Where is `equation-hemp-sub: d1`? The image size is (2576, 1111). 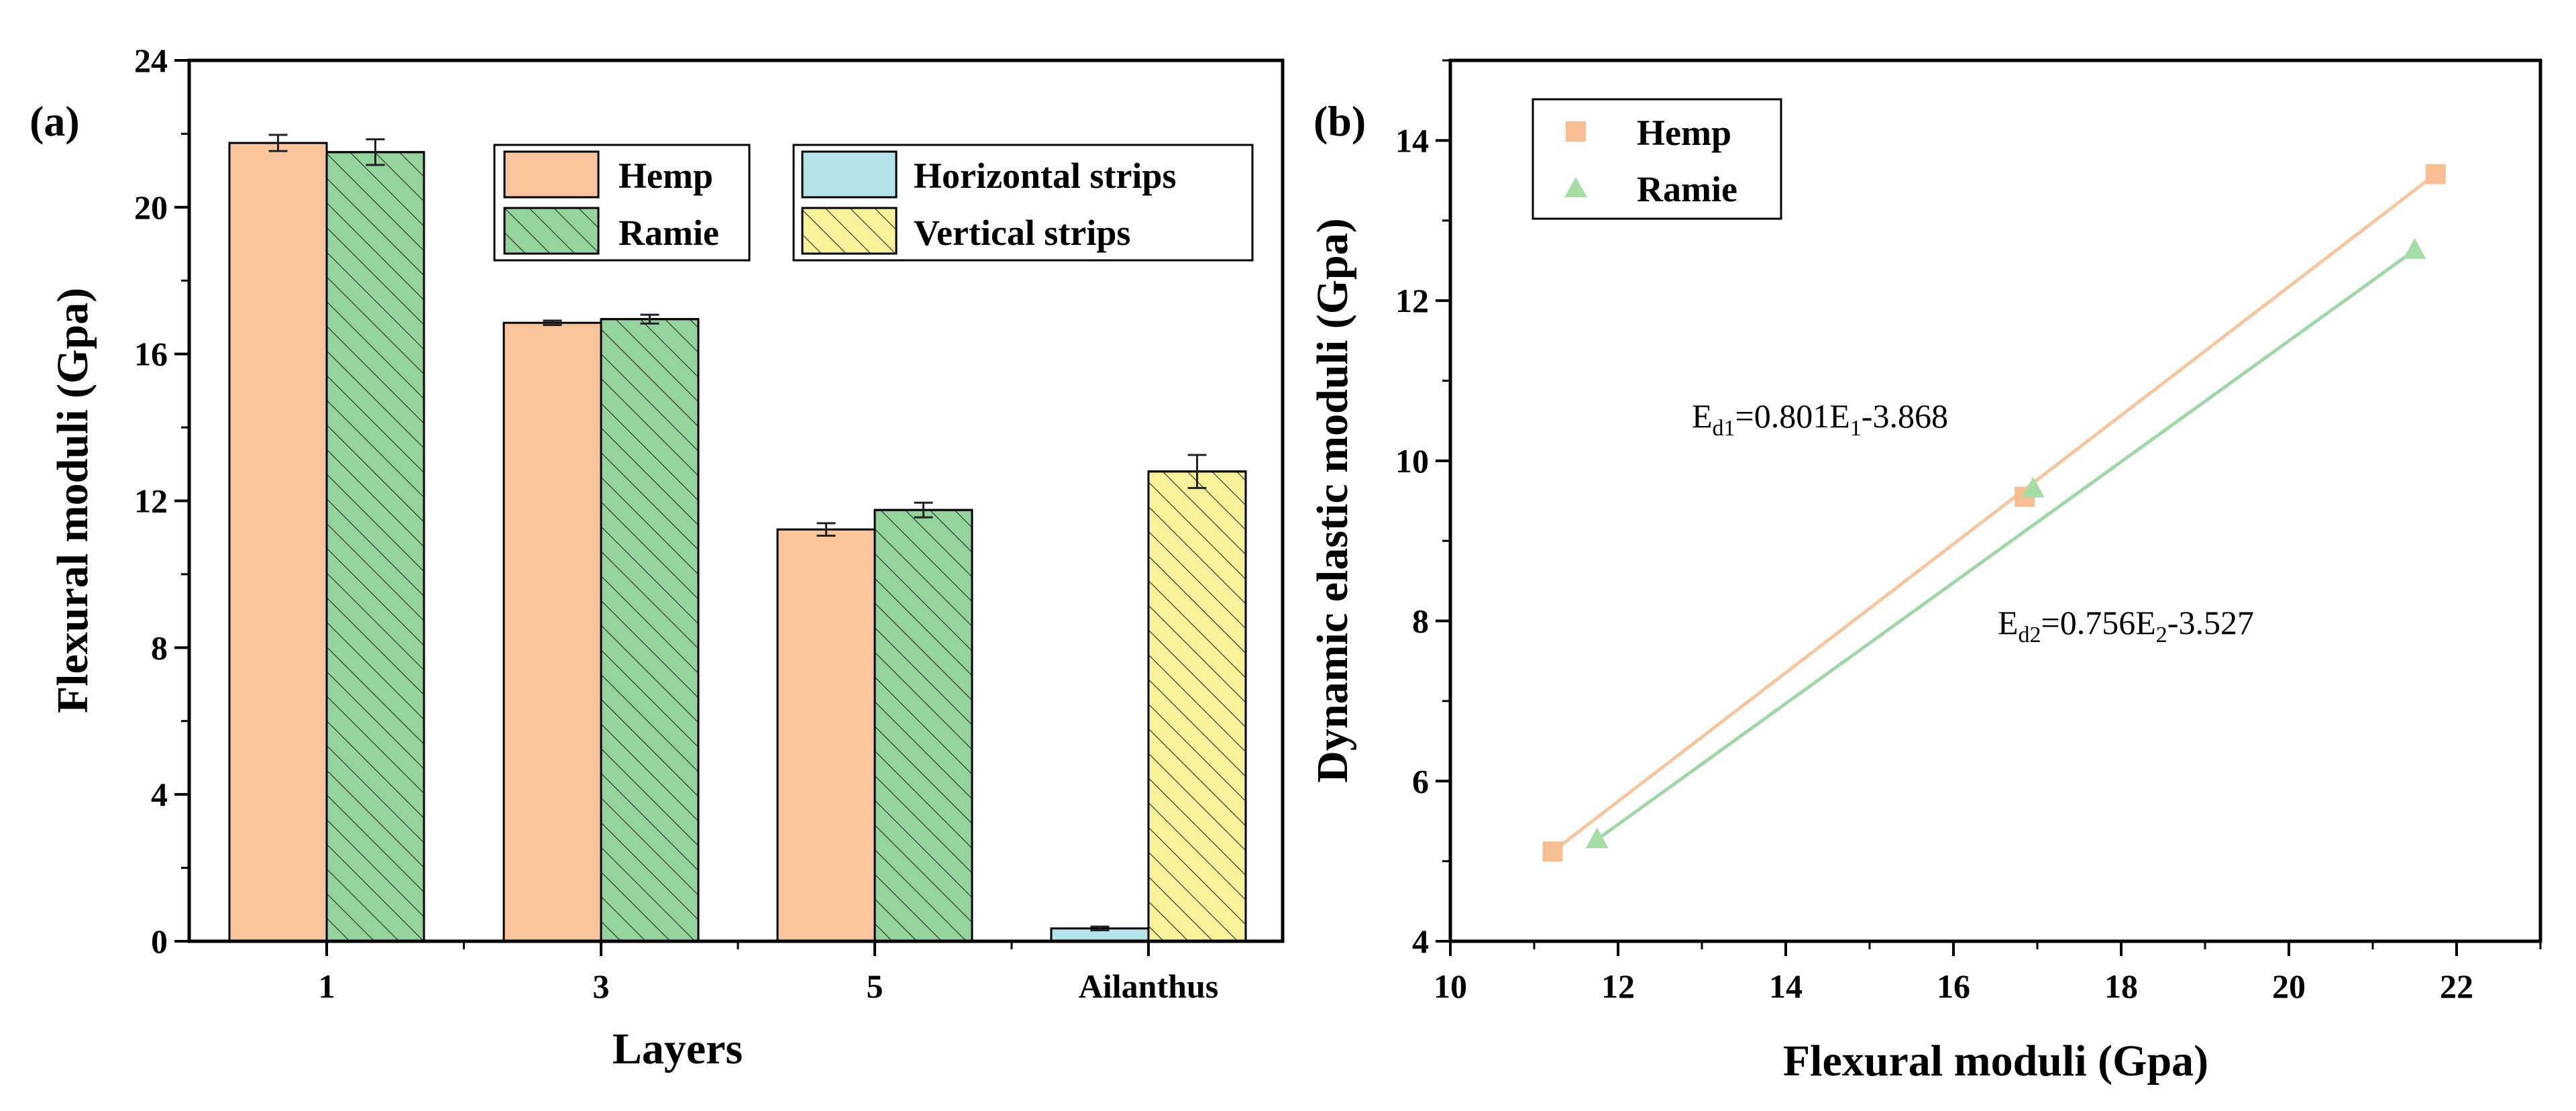 equation-hemp-sub: d1 is located at coordinates (1724, 428).